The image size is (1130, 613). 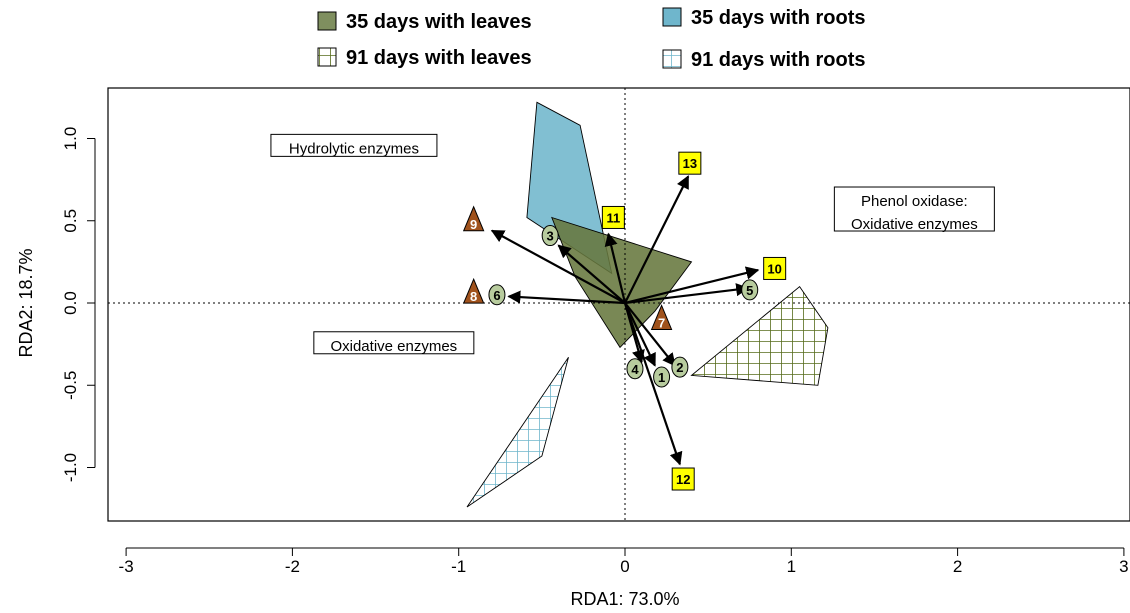 I want to click on point-label: 11, so click(x=613, y=217).